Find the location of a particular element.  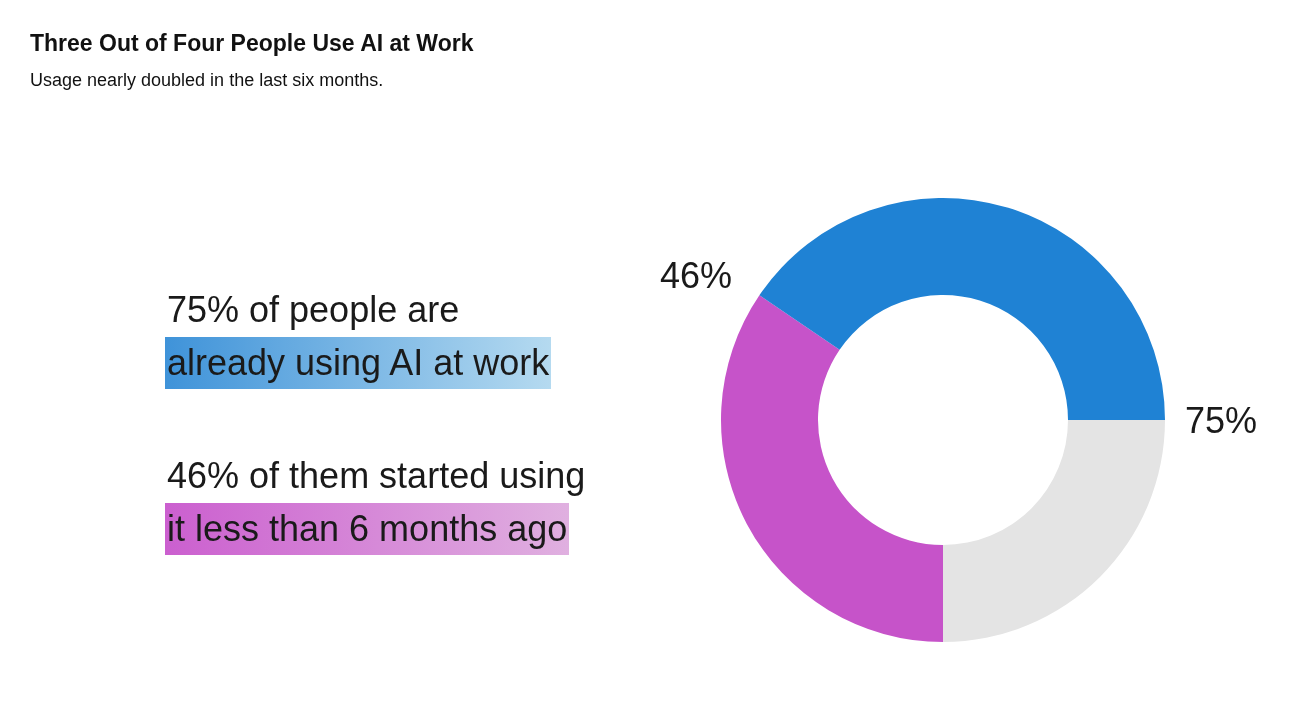

text: Usage nearly doubled in the last six months. is located at coordinates (207, 80).